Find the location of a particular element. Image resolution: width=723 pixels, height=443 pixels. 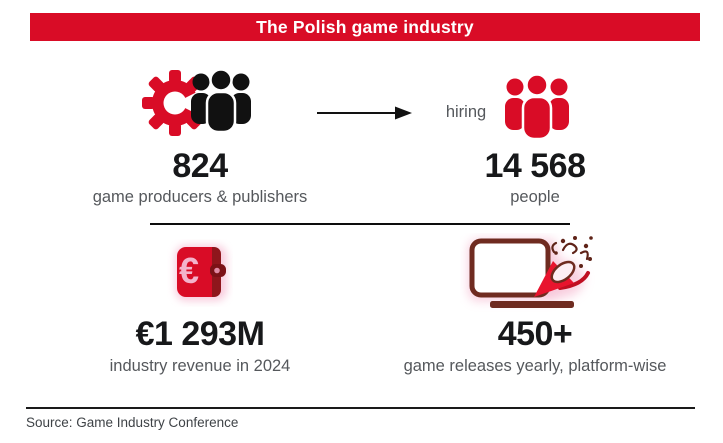

arrow-right-icon is located at coordinates (365, 115).